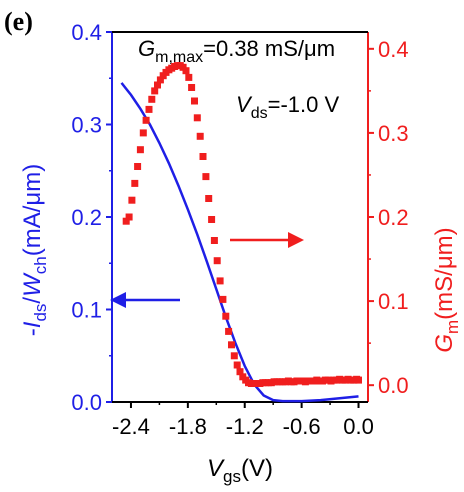 This screenshot has height=492, width=464. I want to click on y-right-label-unit: (mS/μm), so click(444, 273).